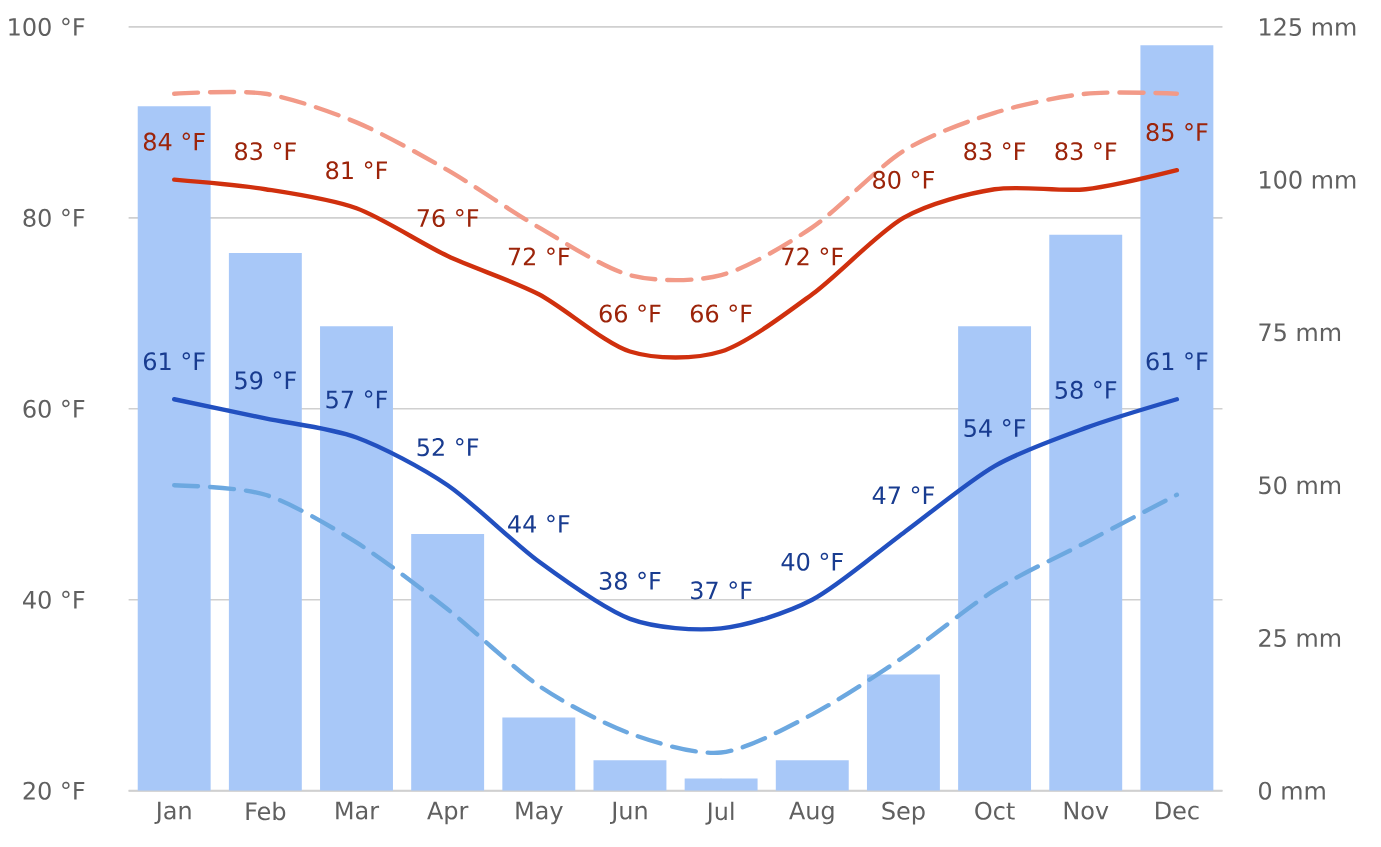  What do you see at coordinates (47, 27) in the screenshot?
I see `y-tick-label: 100 °F` at bounding box center [47, 27].